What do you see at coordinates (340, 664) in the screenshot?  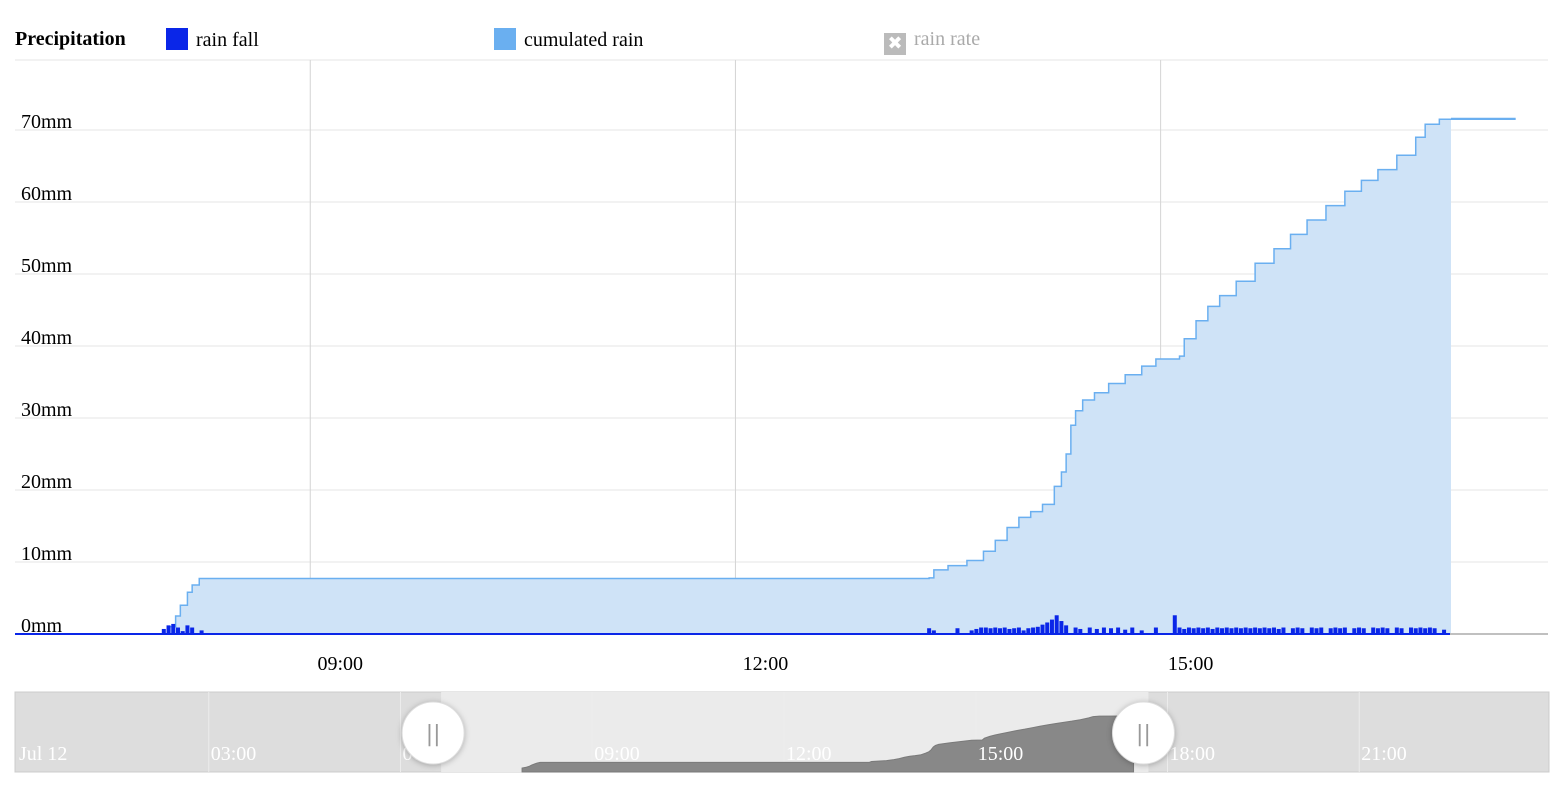 I see `x-tick-label: 09:00` at bounding box center [340, 664].